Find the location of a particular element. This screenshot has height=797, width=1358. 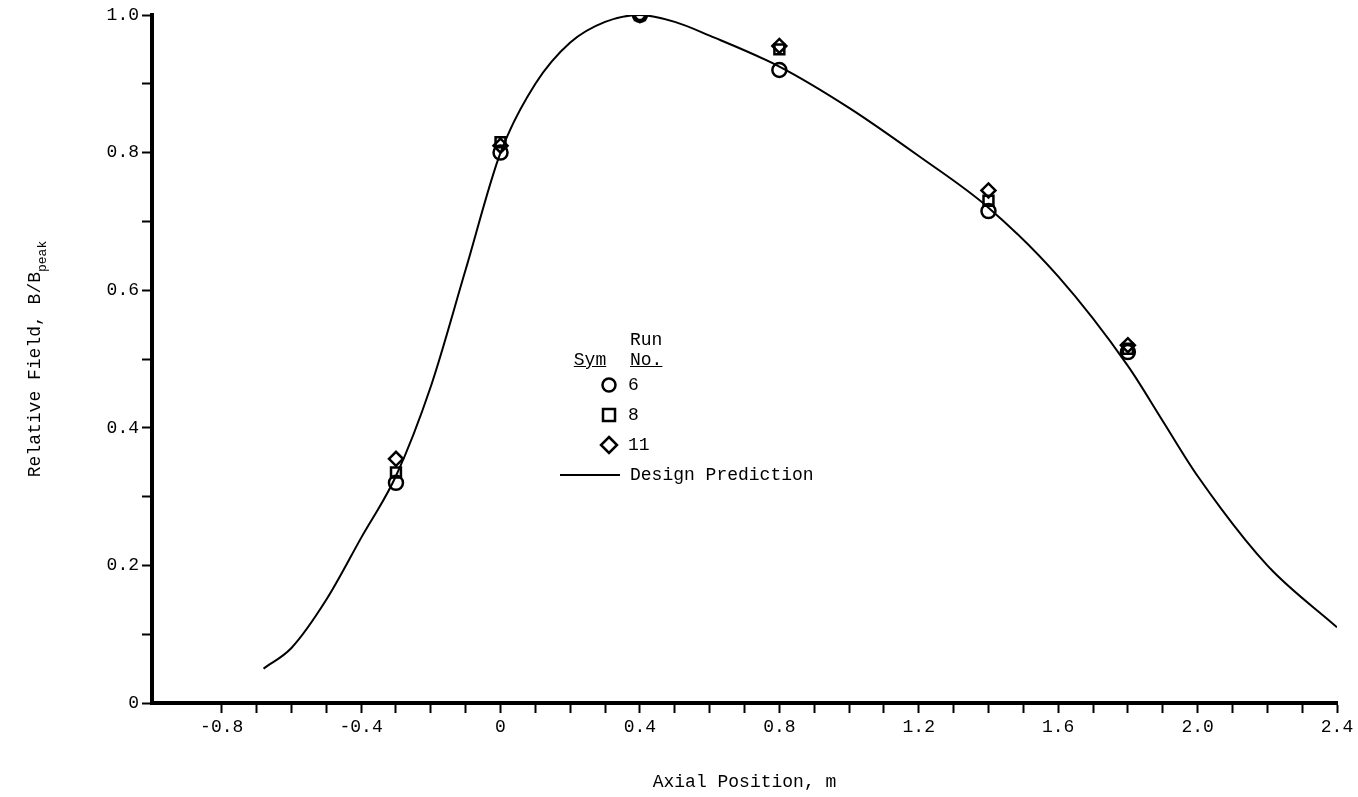

x-tick-label: 0 is located at coordinates (500, 726).